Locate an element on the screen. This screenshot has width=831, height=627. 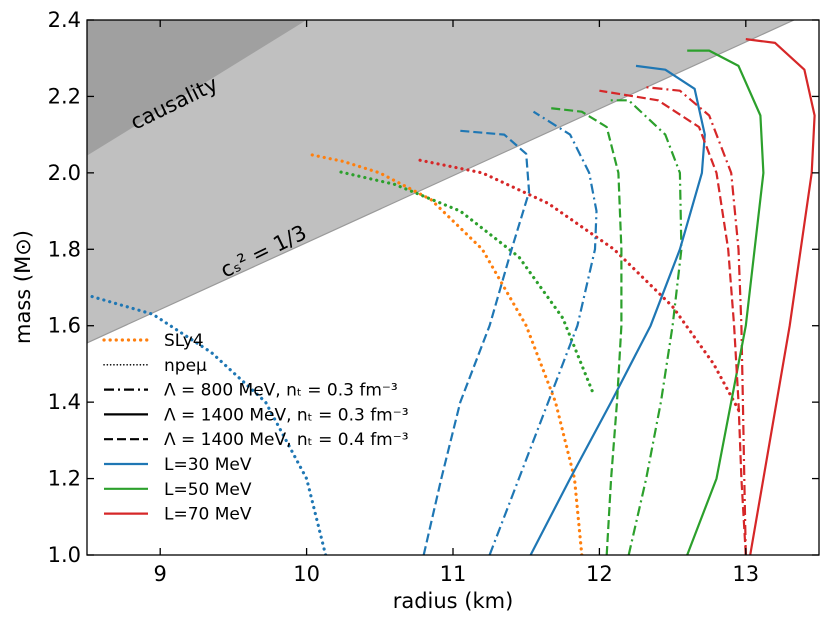
y-tick-labels: 1.0 1.2 1.4 1.6 1.8 2.0 2.2 2.4 is located at coordinates (64, 287).